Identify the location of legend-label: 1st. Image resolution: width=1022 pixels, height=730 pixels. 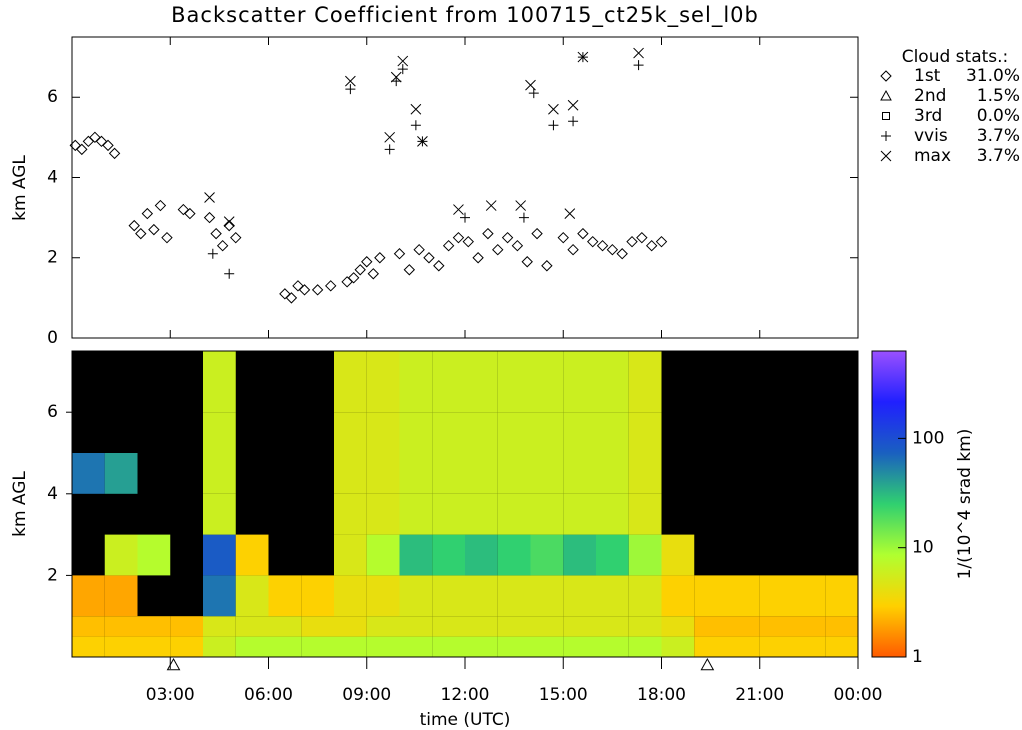
(927, 76).